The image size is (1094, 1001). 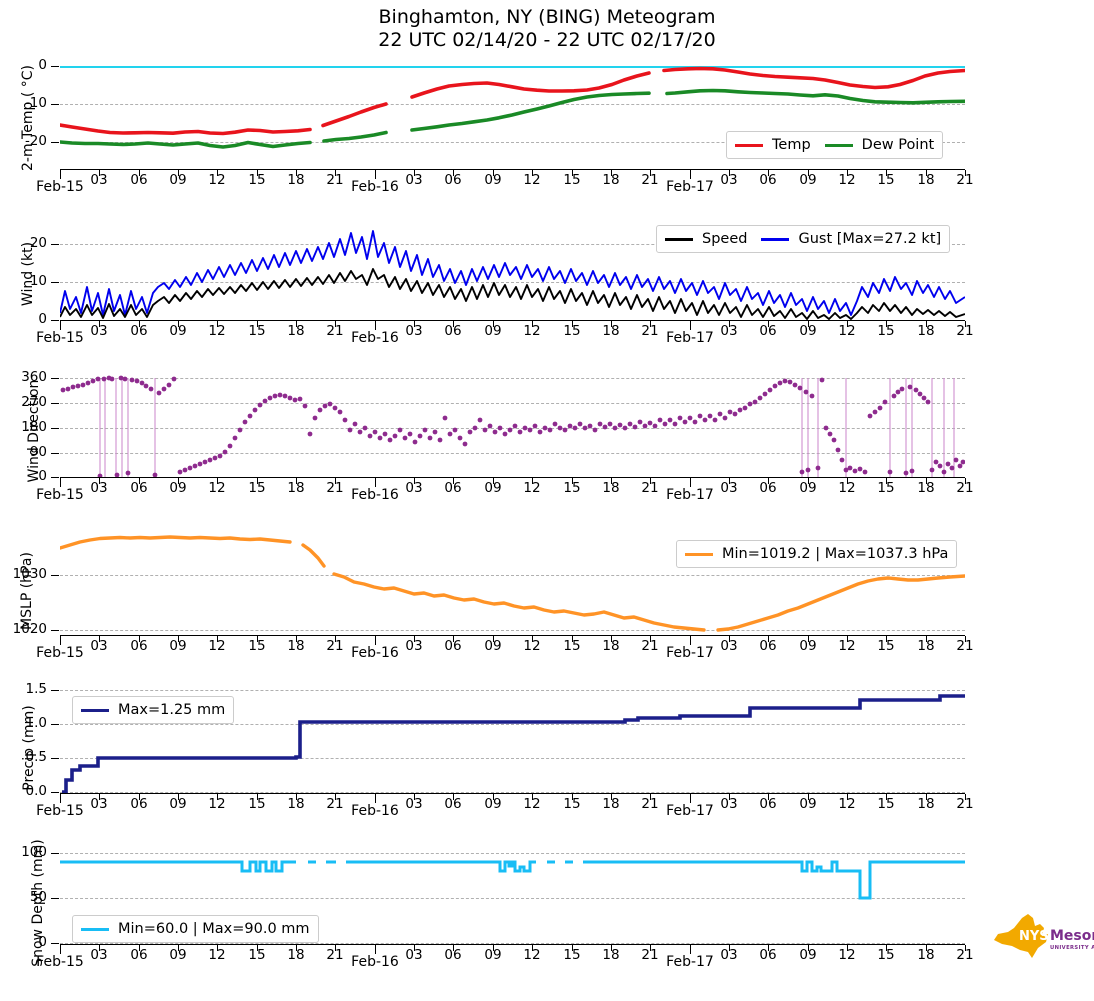 I want to click on new-york-state-shape-icon, so click(x=1021, y=936).